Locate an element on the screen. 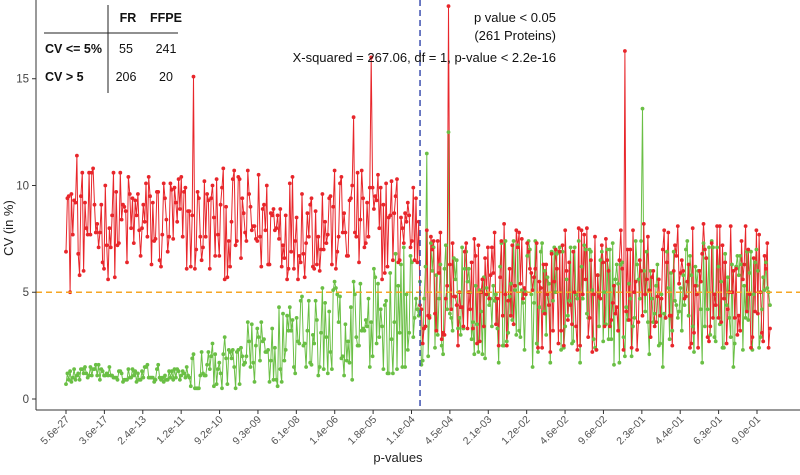 The width and height of the screenshot is (800, 475). x-tick-label: 6.3e-01 is located at coordinates (708, 431).